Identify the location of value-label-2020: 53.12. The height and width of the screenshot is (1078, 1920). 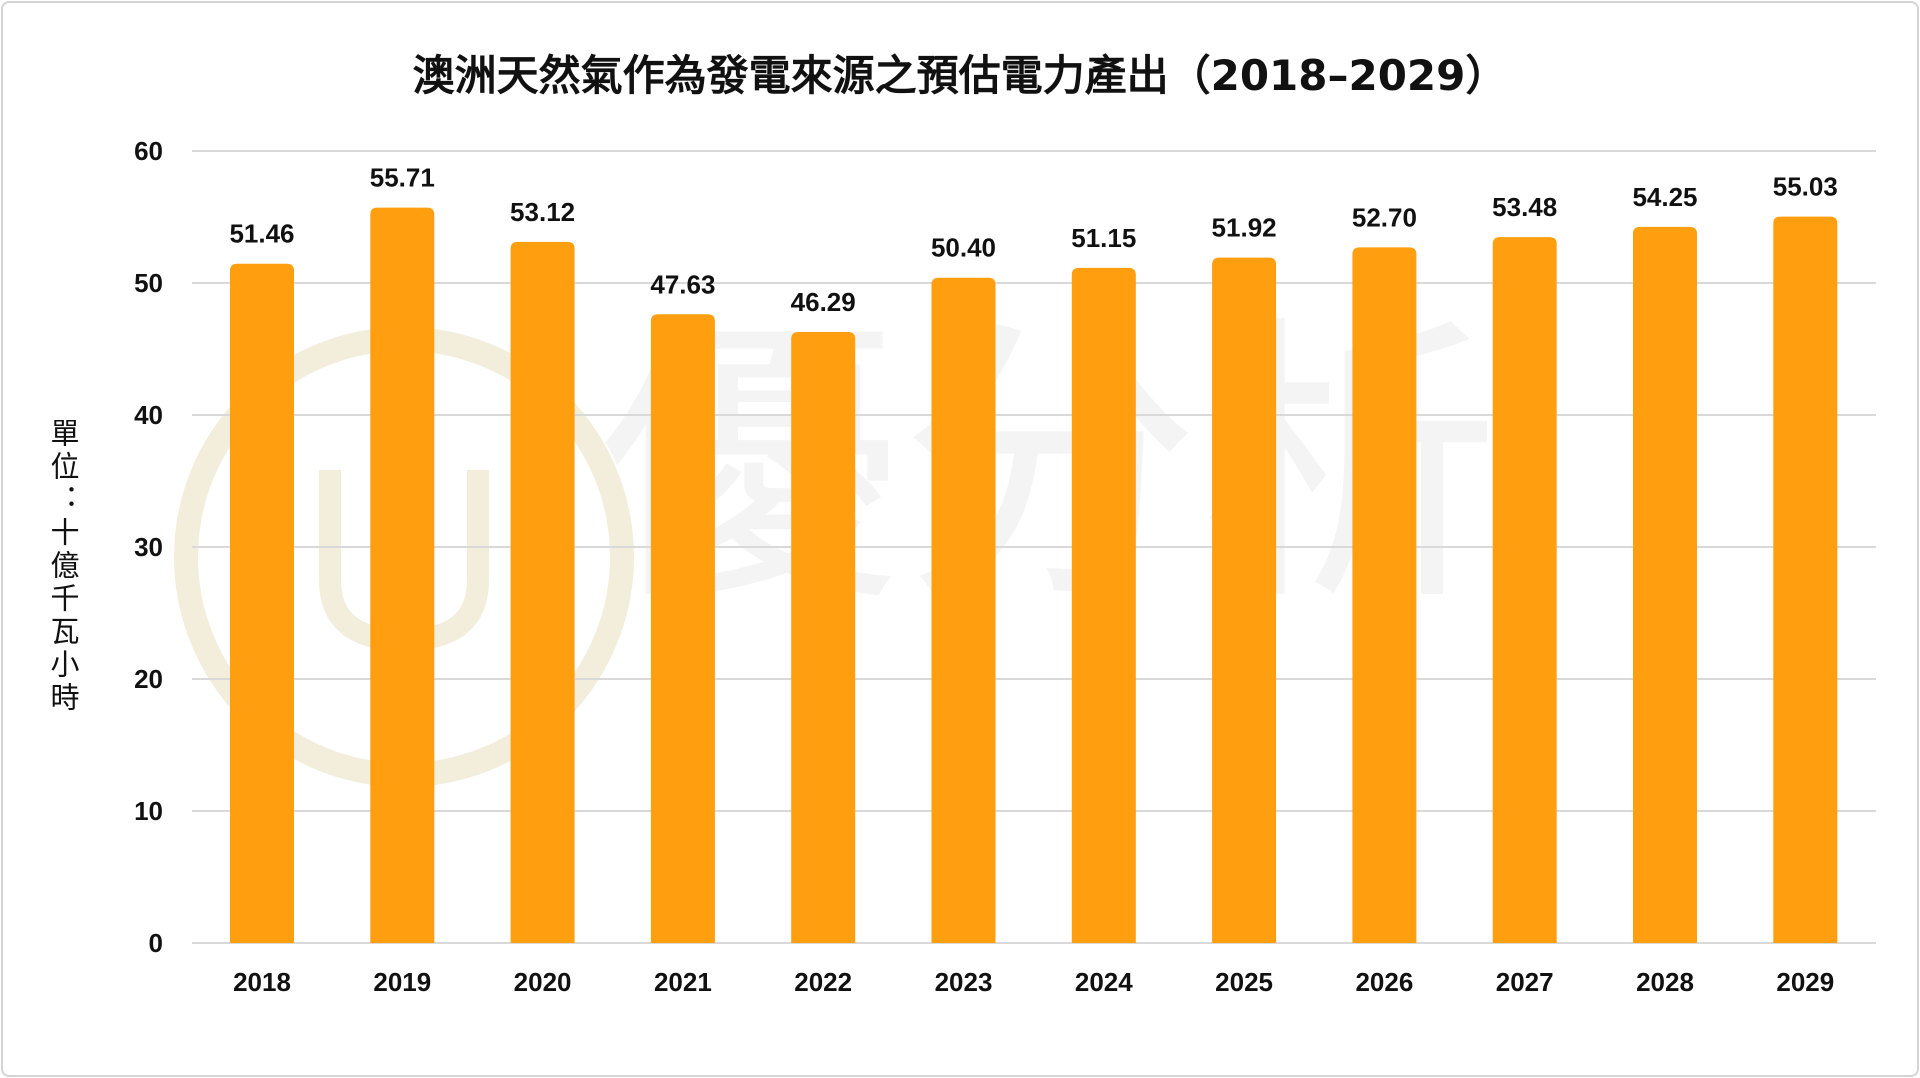
(542, 212).